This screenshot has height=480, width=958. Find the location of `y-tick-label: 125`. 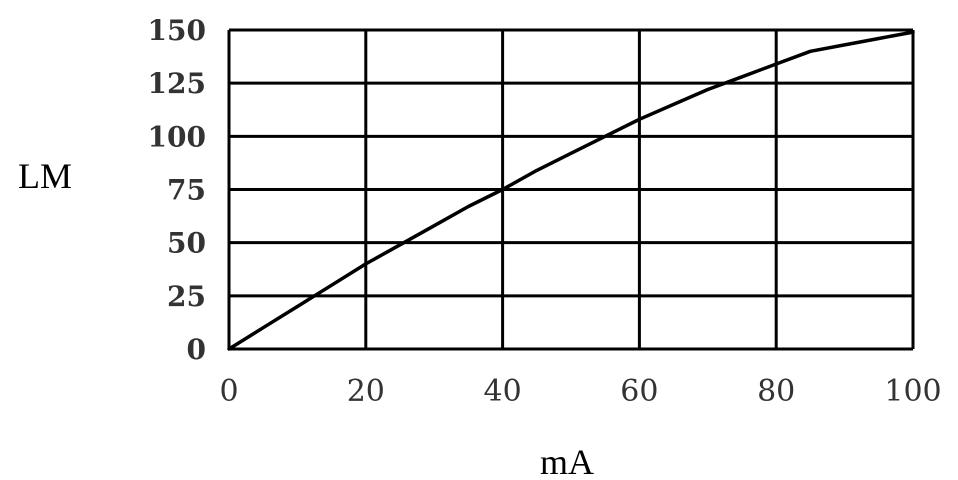

y-tick-label: 125 is located at coordinates (177, 83).